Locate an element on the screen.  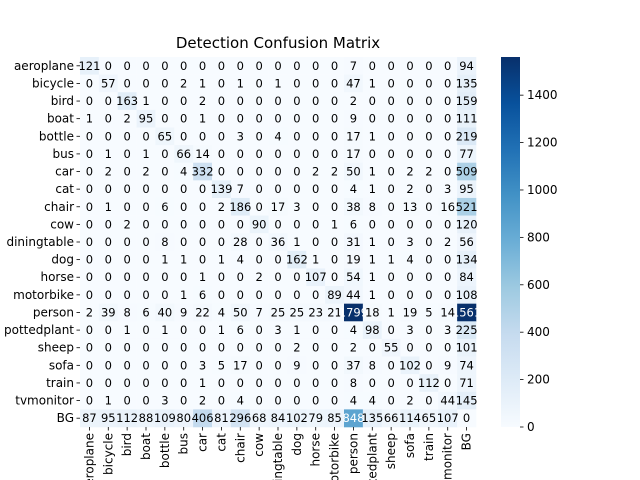
heatmap-cell-label: 50 is located at coordinates (353, 172).